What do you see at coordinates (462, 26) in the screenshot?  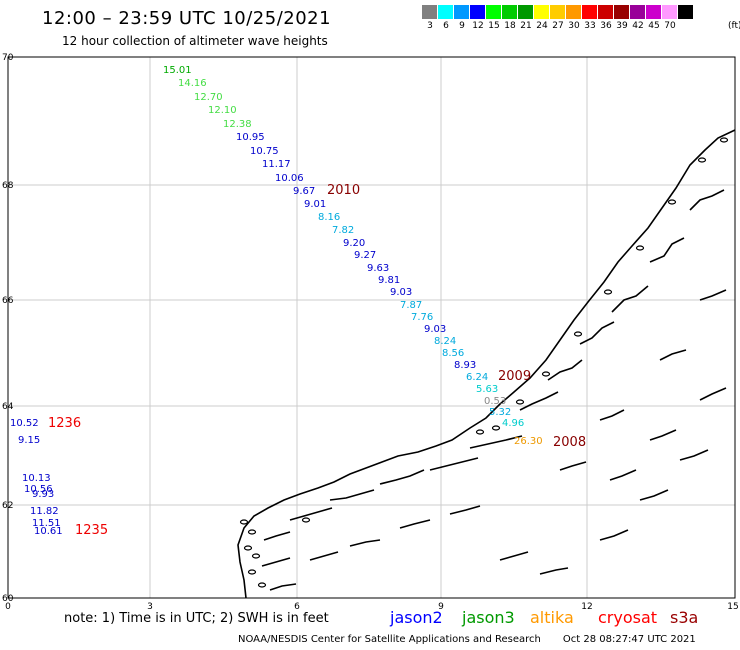 I see `color-scale-label: 9` at bounding box center [462, 26].